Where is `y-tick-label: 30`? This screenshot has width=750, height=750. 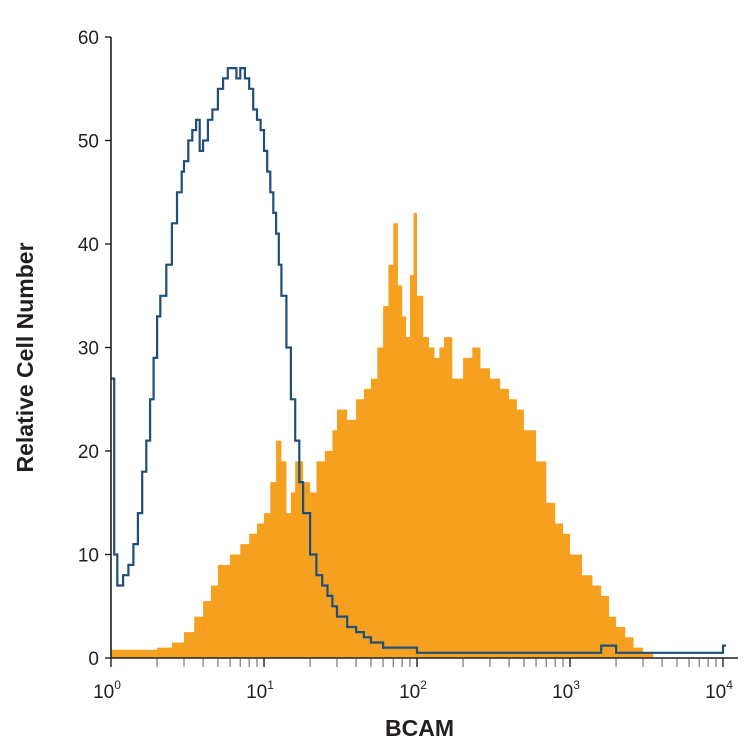
y-tick-label: 30 is located at coordinates (88, 349).